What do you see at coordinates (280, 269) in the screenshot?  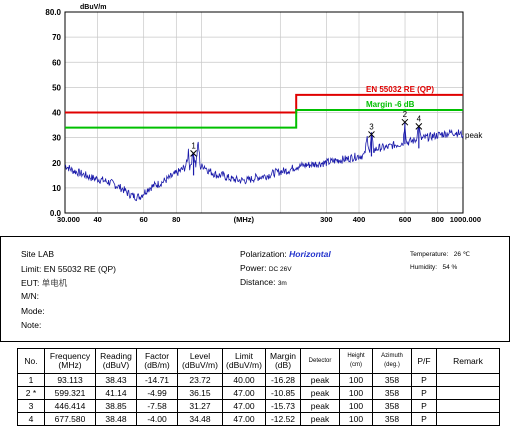 I see `power-value: DC 26V` at bounding box center [280, 269].